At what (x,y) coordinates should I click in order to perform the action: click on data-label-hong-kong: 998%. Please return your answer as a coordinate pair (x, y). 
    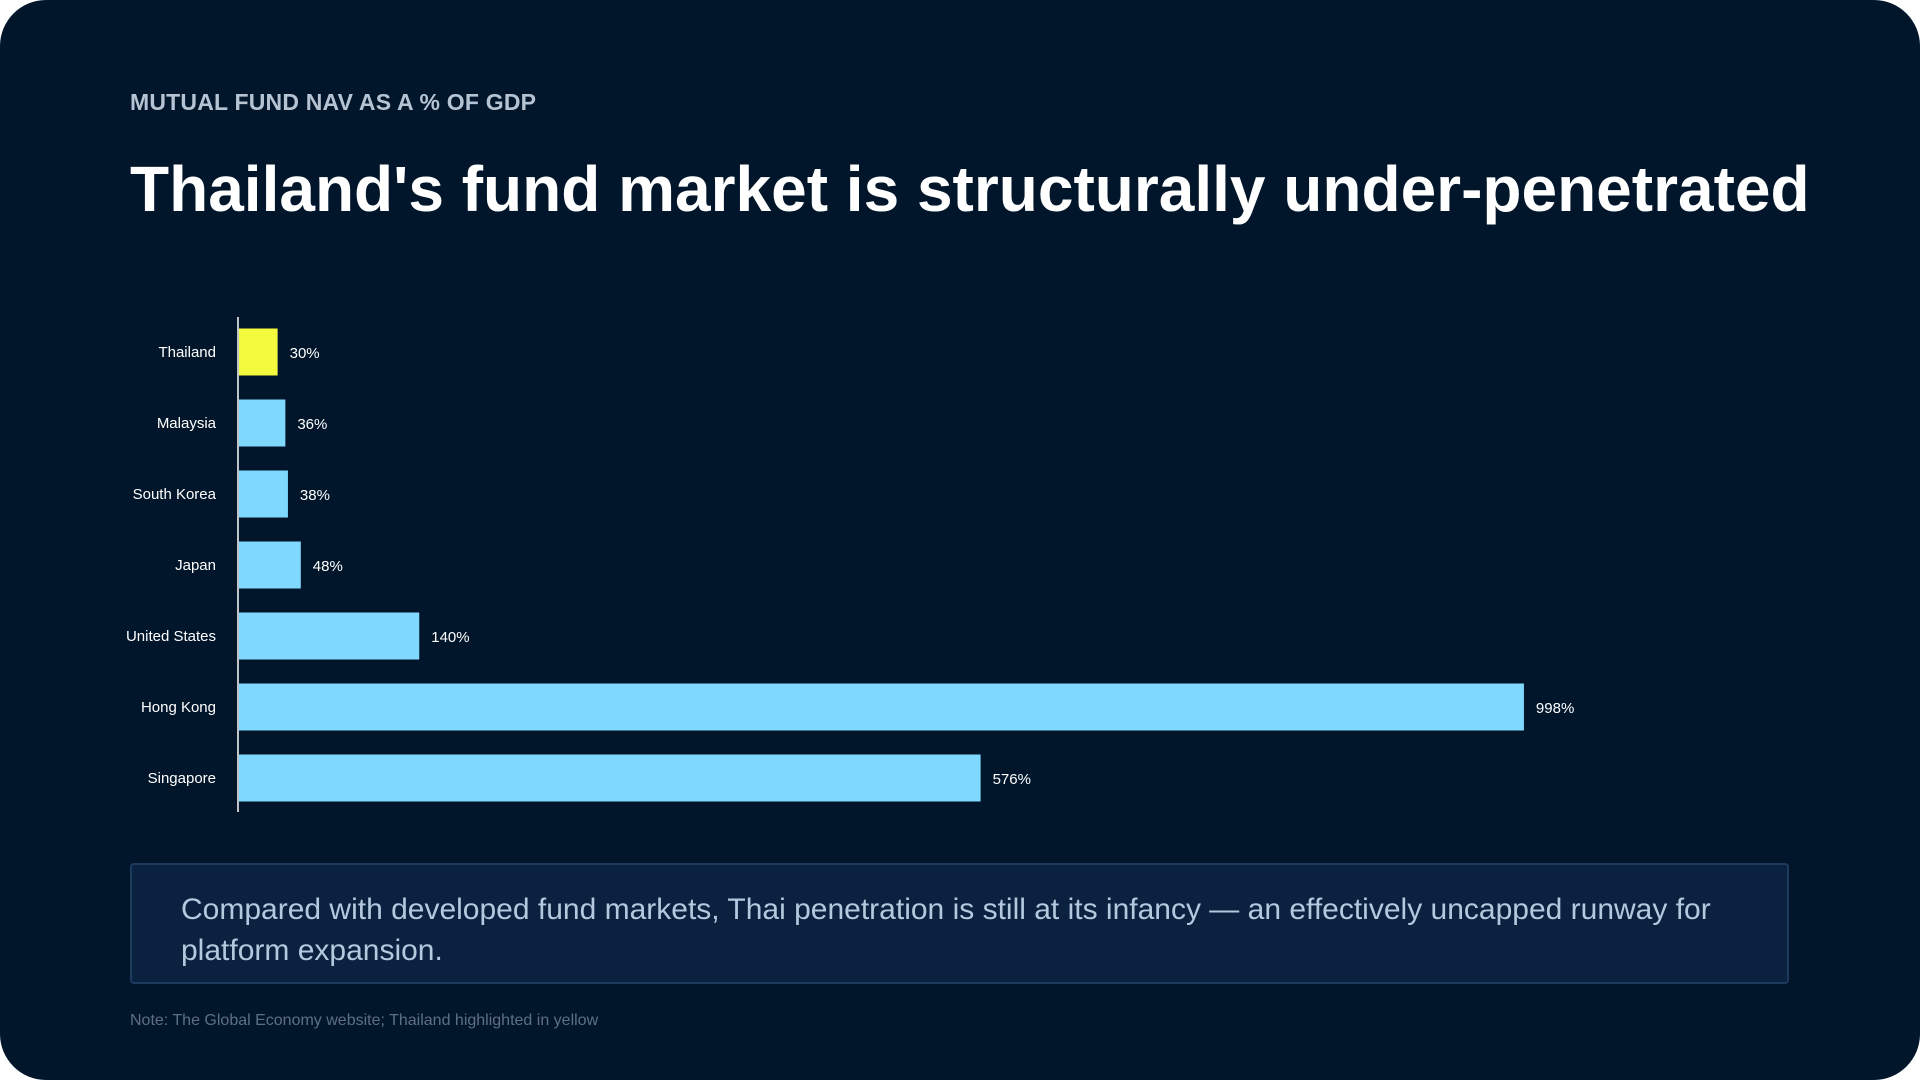
    Looking at the image, I should click on (1555, 708).